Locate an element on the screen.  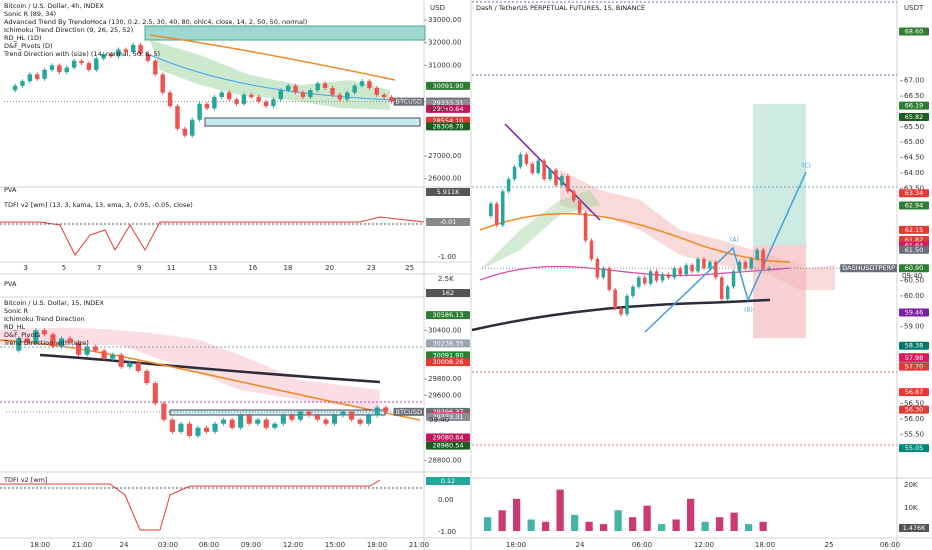
trend-line is located at coordinates (552, 172).